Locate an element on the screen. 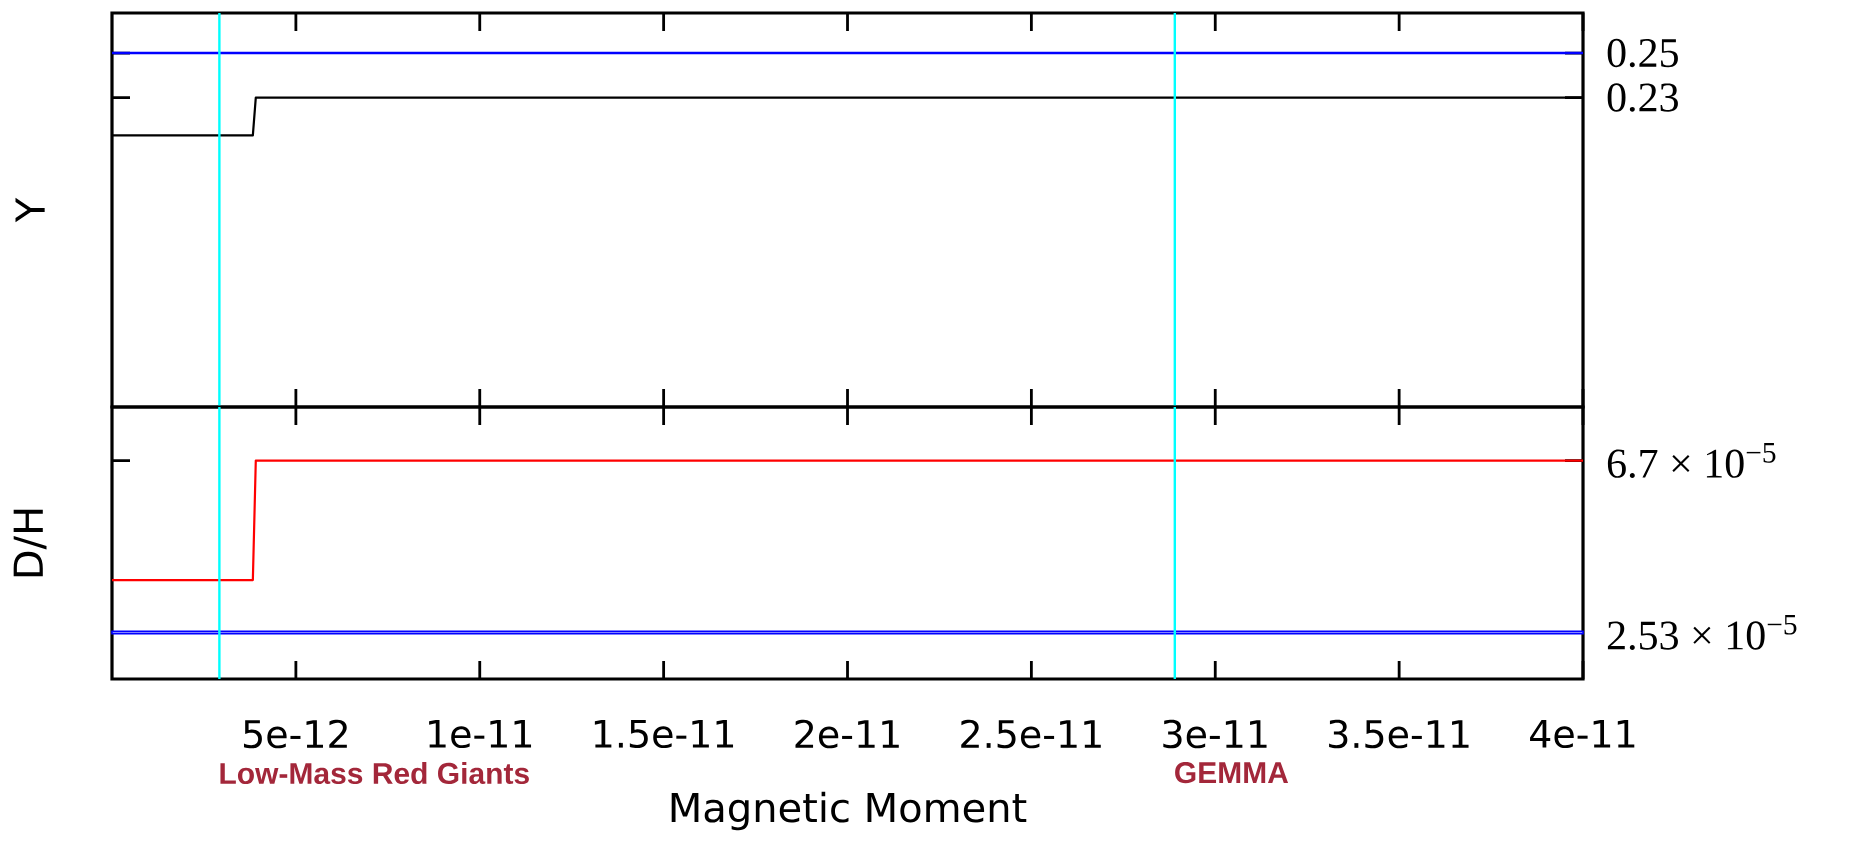 The image size is (1868, 841). x-tick-label: 2e-11 is located at coordinates (847, 734).